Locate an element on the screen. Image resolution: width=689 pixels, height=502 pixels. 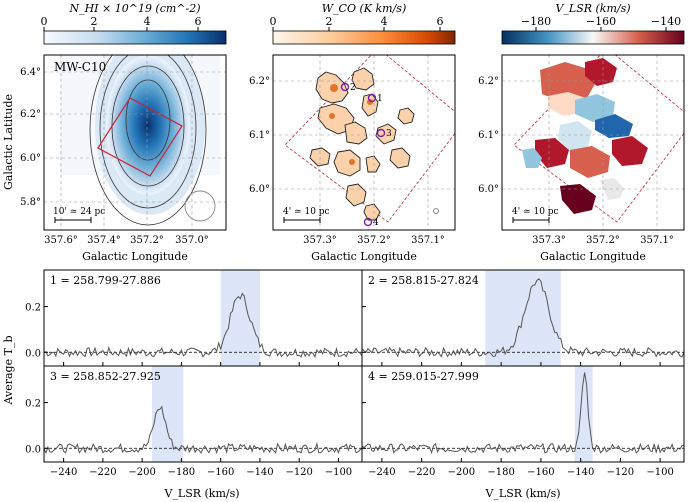
x-tick-label: −100 is located at coordinates (338, 472).